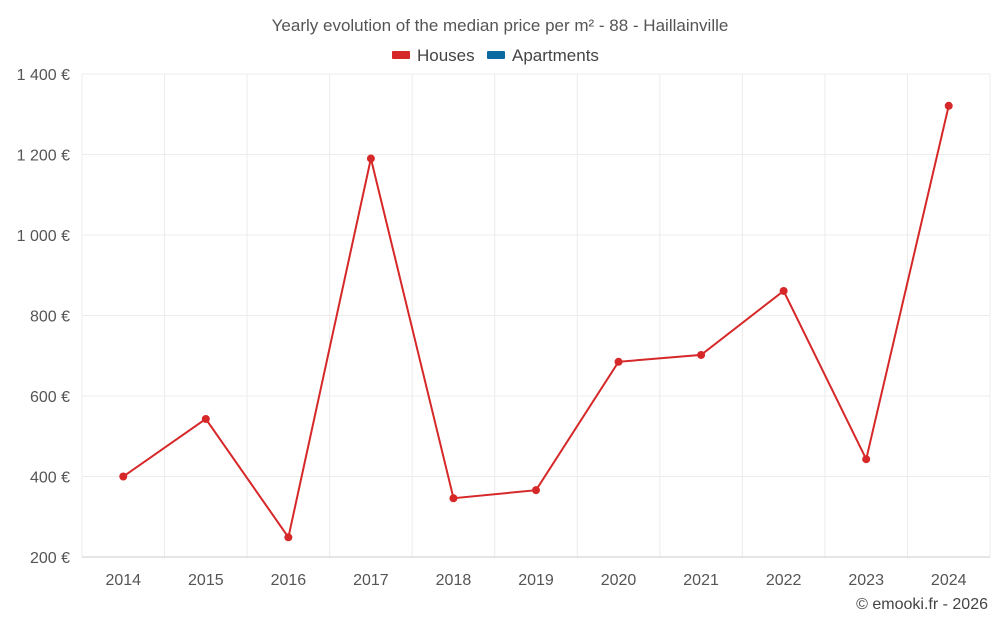 Image resolution: width=1000 pixels, height=625 pixels. Describe the element at coordinates (123, 580) in the screenshot. I see `x-tick-label: 2014` at that location.